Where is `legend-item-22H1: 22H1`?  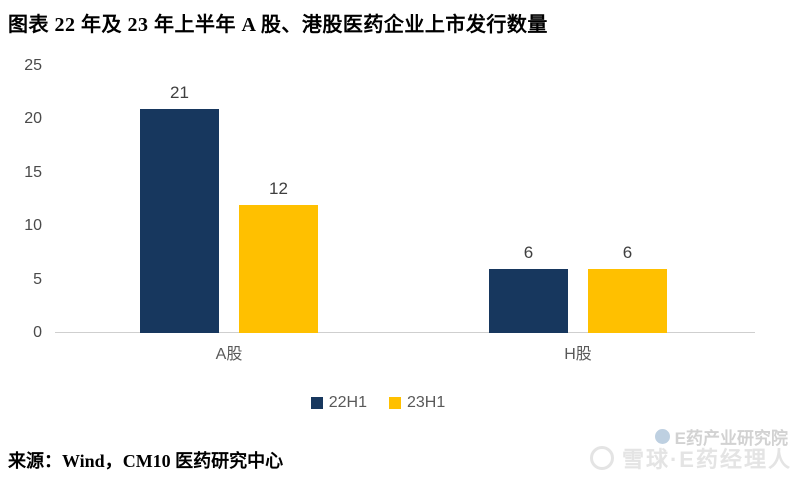 legend-item-22H1: 22H1 is located at coordinates (338, 403).